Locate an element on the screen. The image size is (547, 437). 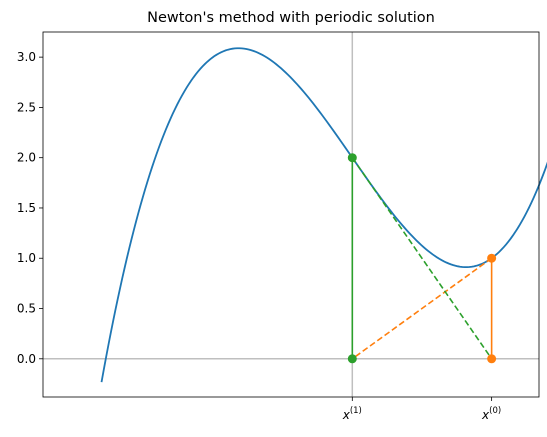
y-axis-ticks: 0.0 0.5 1.0 1.5 2.0 2.5 3.0 is located at coordinates (30, 208).